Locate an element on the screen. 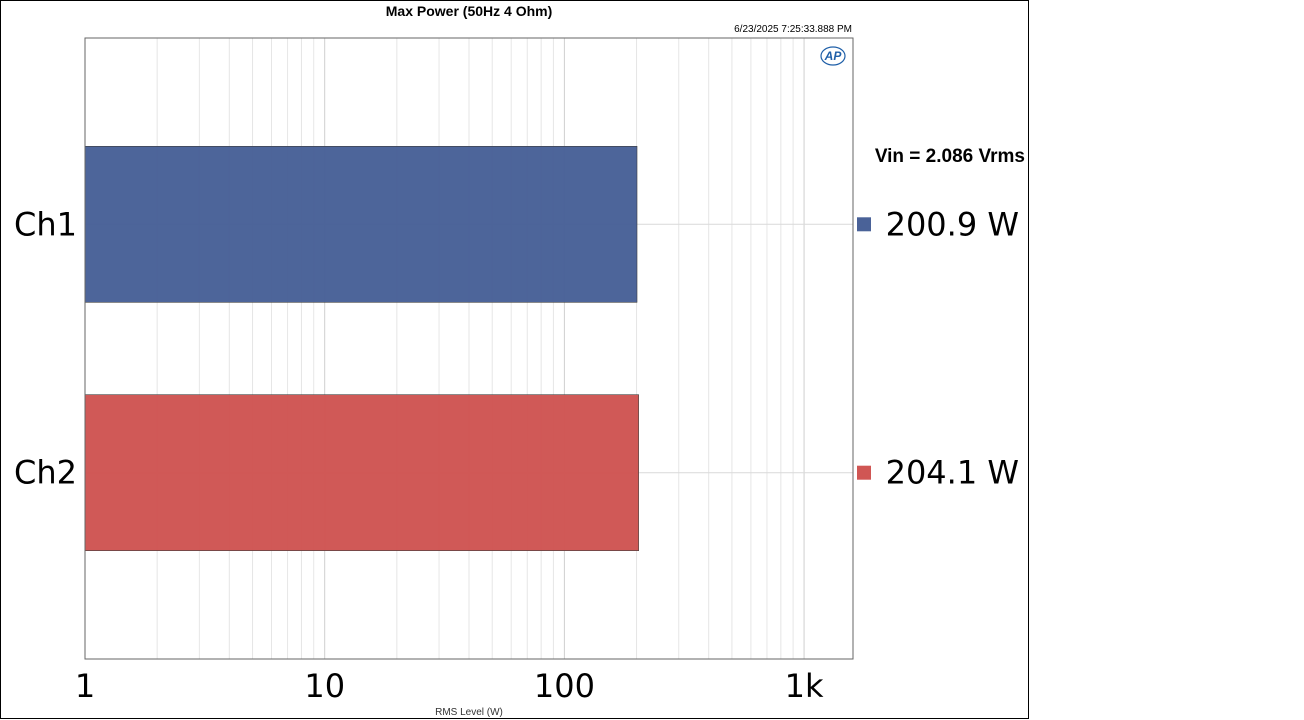 This screenshot has height=720, width=1304. ap-logo: AP is located at coordinates (833, 56).